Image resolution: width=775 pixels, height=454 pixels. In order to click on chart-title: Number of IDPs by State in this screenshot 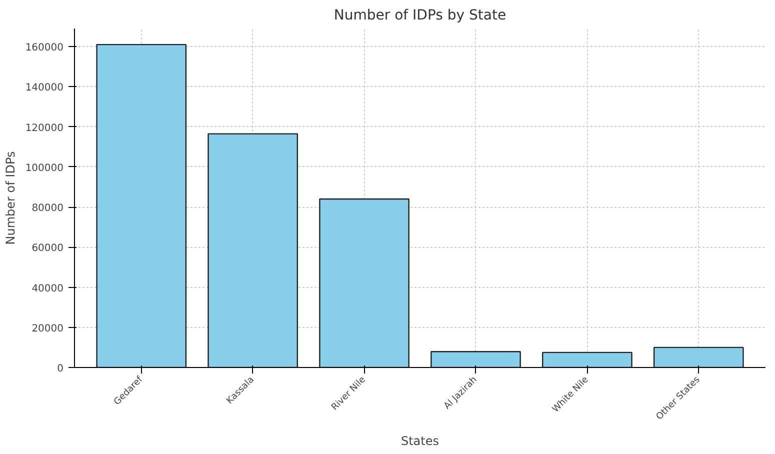, I will do `click(420, 16)`.